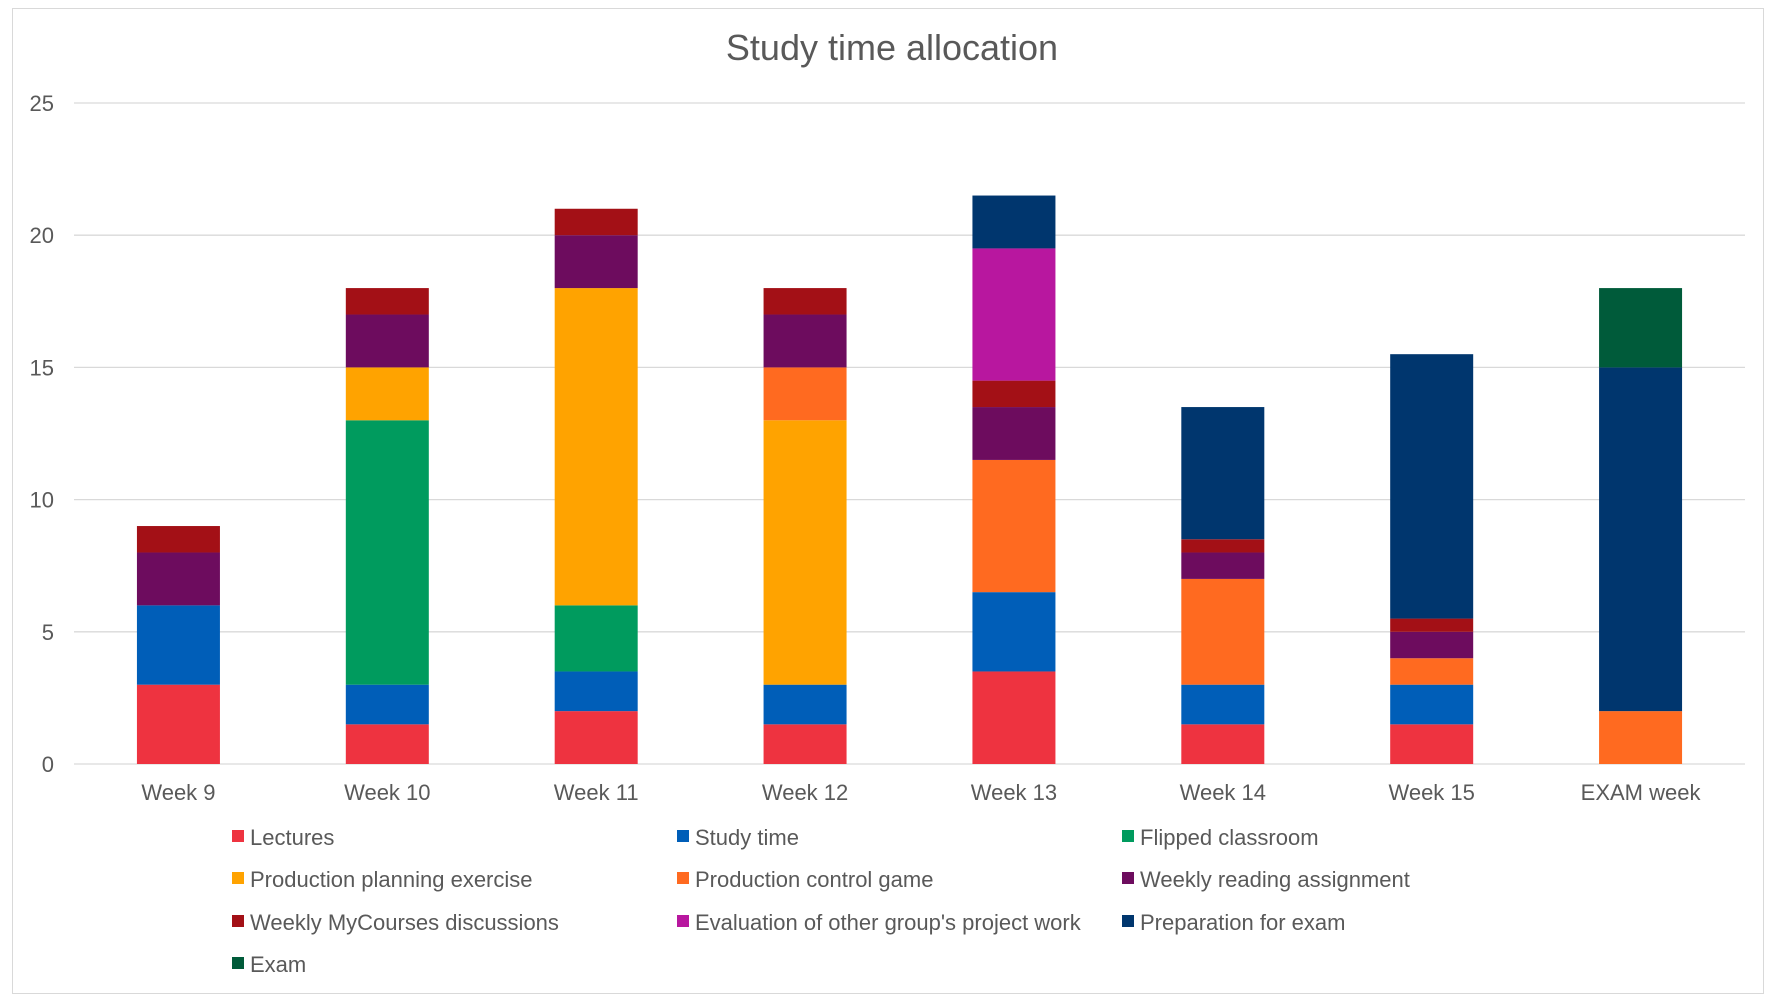  What do you see at coordinates (292, 837) in the screenshot?
I see `legend-label: Lectures` at bounding box center [292, 837].